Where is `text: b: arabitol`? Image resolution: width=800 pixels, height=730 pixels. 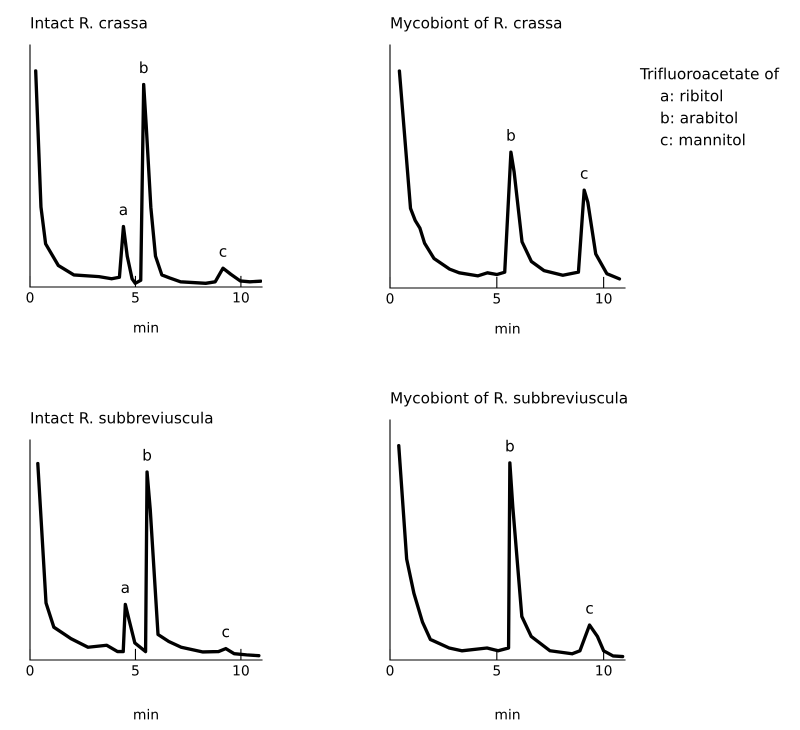 text: b: arabitol is located at coordinates (699, 118).